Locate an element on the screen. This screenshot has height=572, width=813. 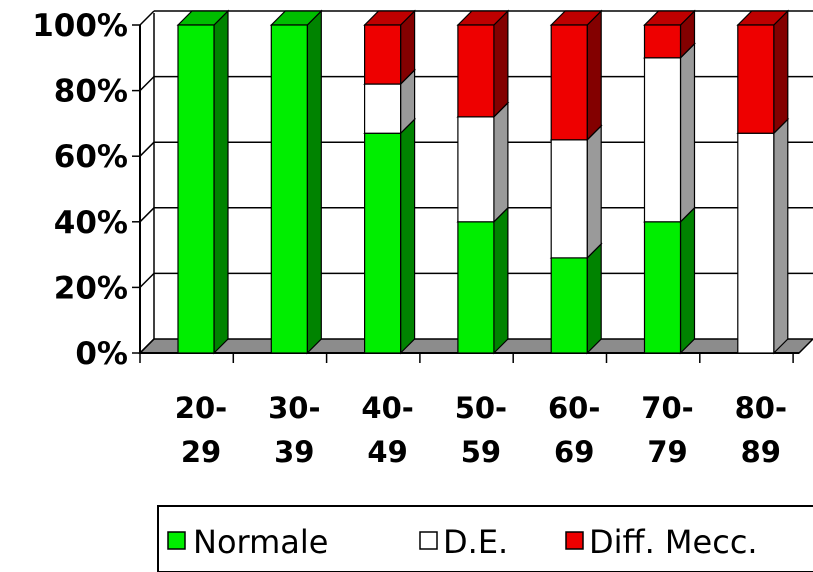
x-tick-labels: 20- 29 30- 39 40- 49 50- 59 60- 69 70- 79 80- 89 is located at coordinates (481, 430).